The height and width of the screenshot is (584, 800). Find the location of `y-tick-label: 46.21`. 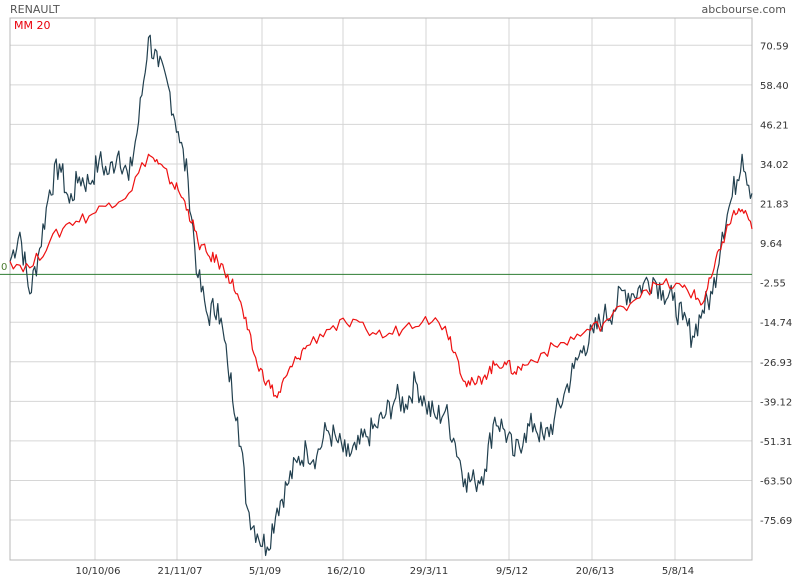

y-tick-label: 46.21 is located at coordinates (774, 125).